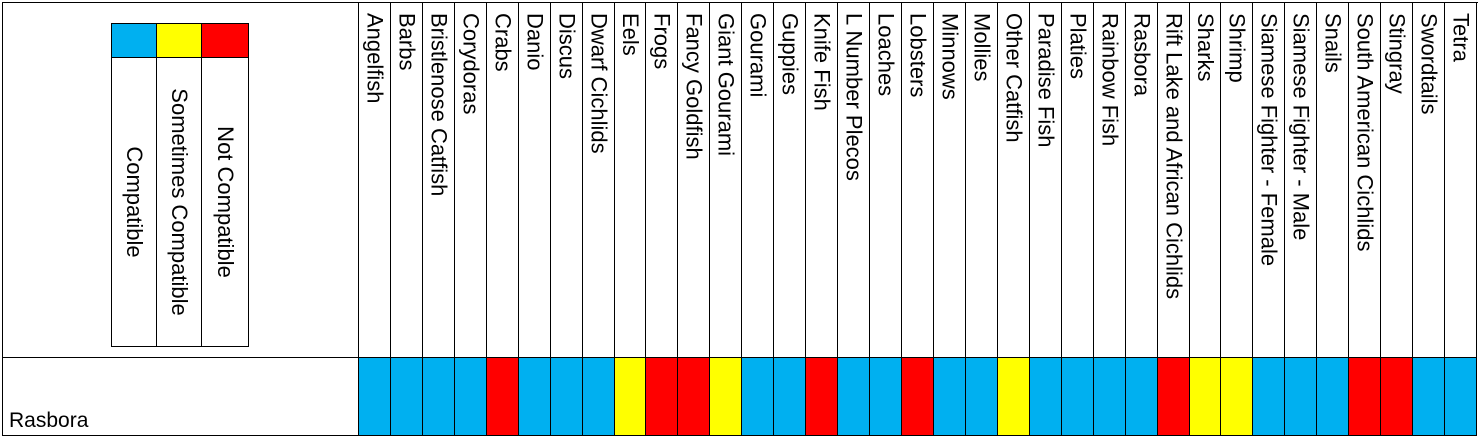  What do you see at coordinates (662, 41) in the screenshot?
I see `column-header-label: Frogs` at bounding box center [662, 41].